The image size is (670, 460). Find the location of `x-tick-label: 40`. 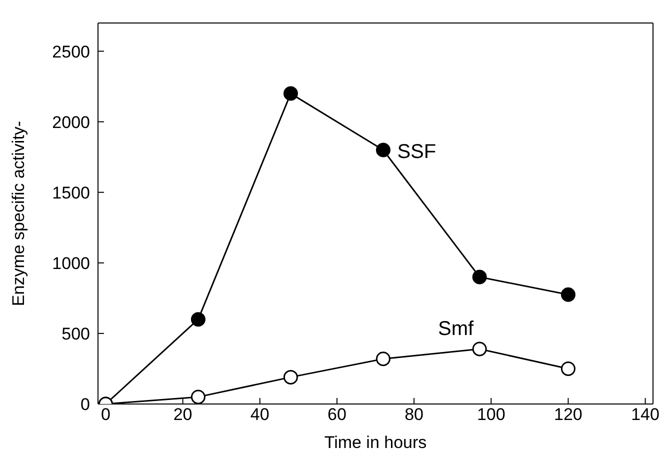

x-tick-label: 40 is located at coordinates (260, 414).